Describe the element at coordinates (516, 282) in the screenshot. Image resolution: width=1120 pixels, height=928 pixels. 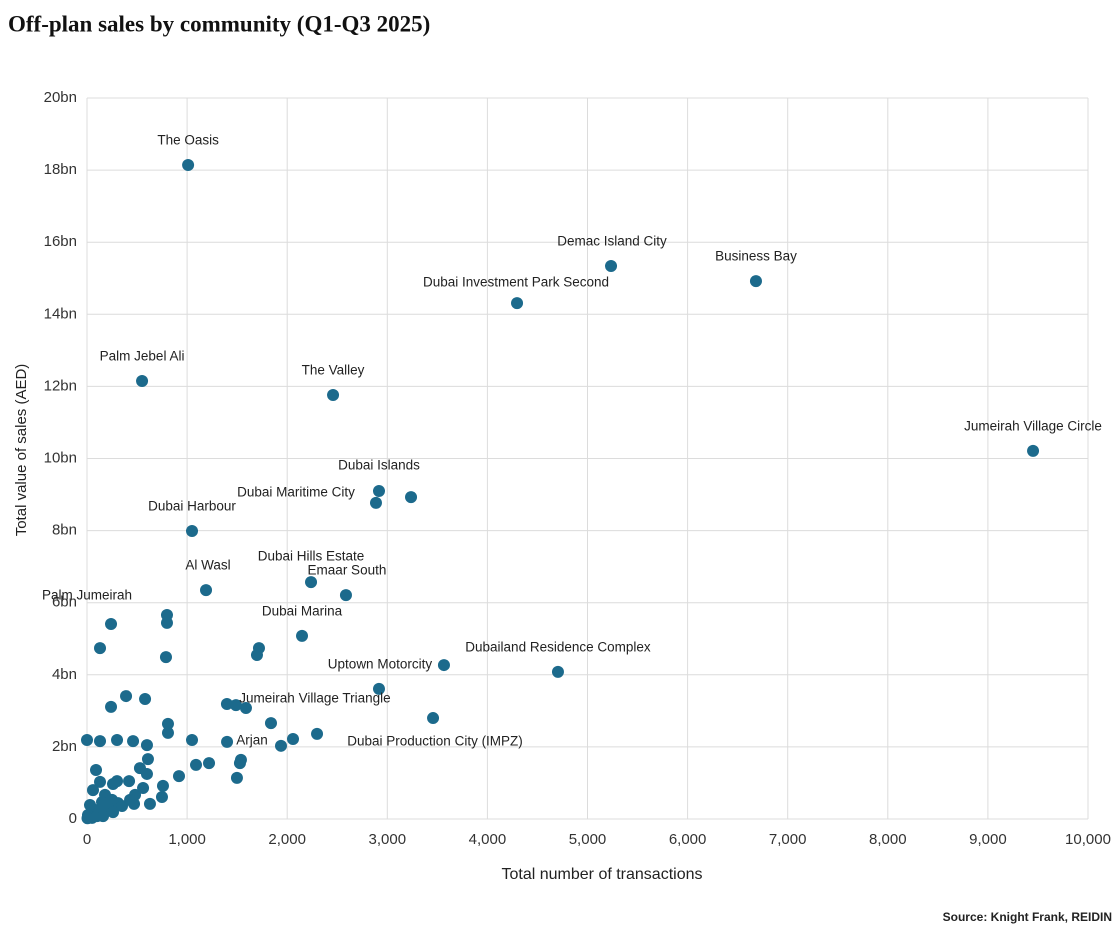
I see `point-label: Dubai Investment Park Second` at that location.